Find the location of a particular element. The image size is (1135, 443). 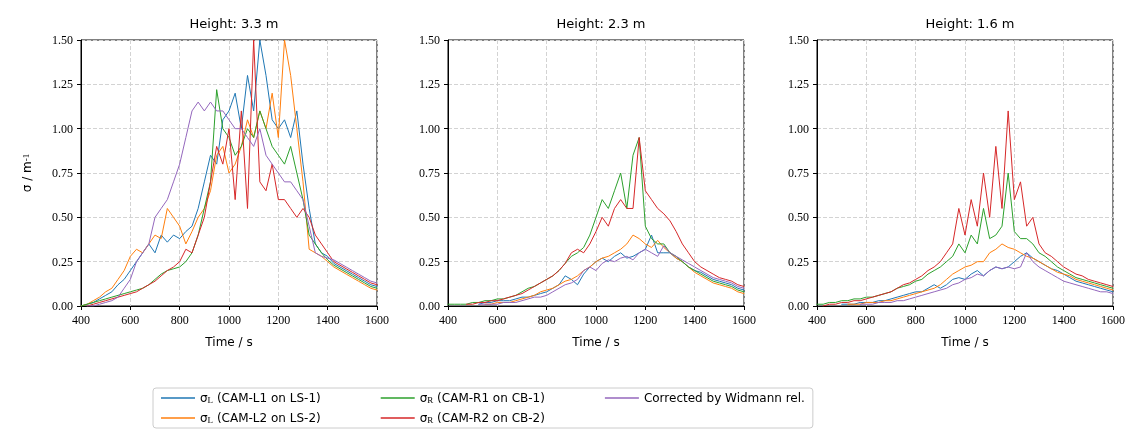

chart-title: Height: 1.6 m is located at coordinates (970, 23).